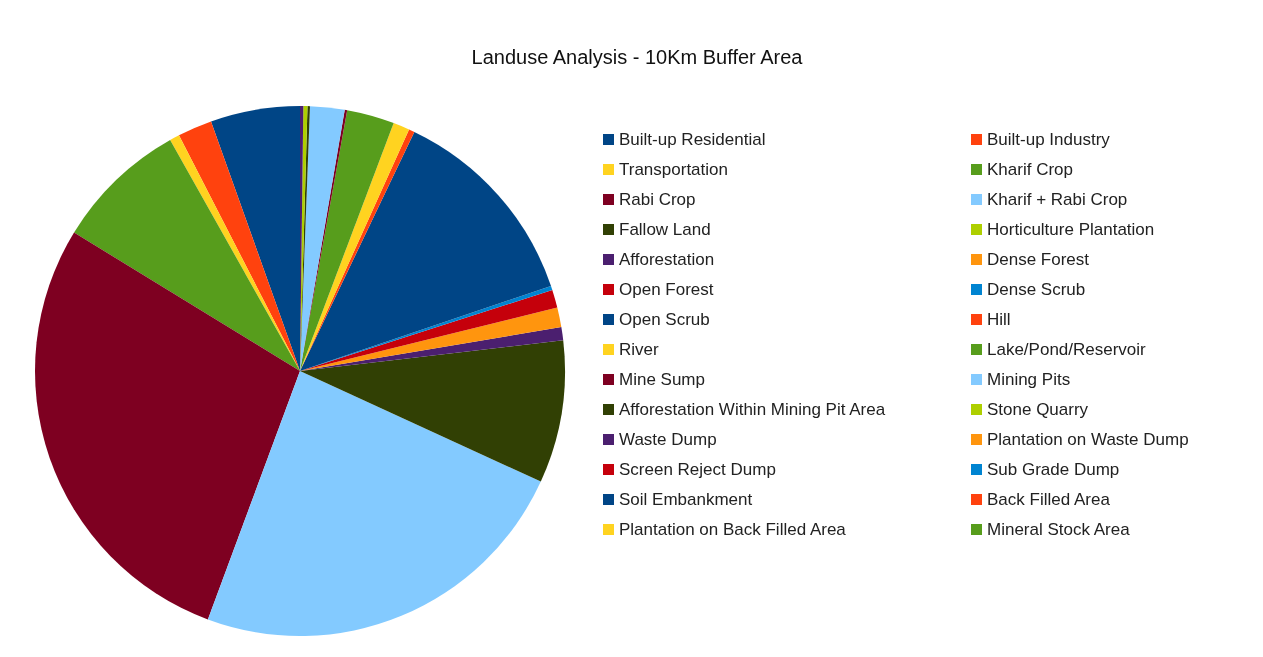  I want to click on legend-label: Soil Embankment, so click(686, 499).